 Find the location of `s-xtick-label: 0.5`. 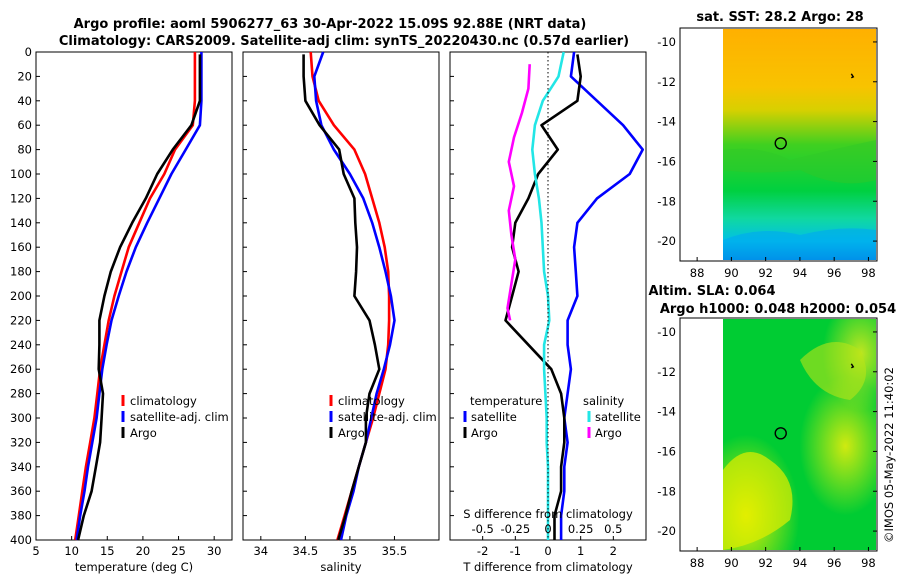

s-xtick-label: 0.5 is located at coordinates (613, 529).